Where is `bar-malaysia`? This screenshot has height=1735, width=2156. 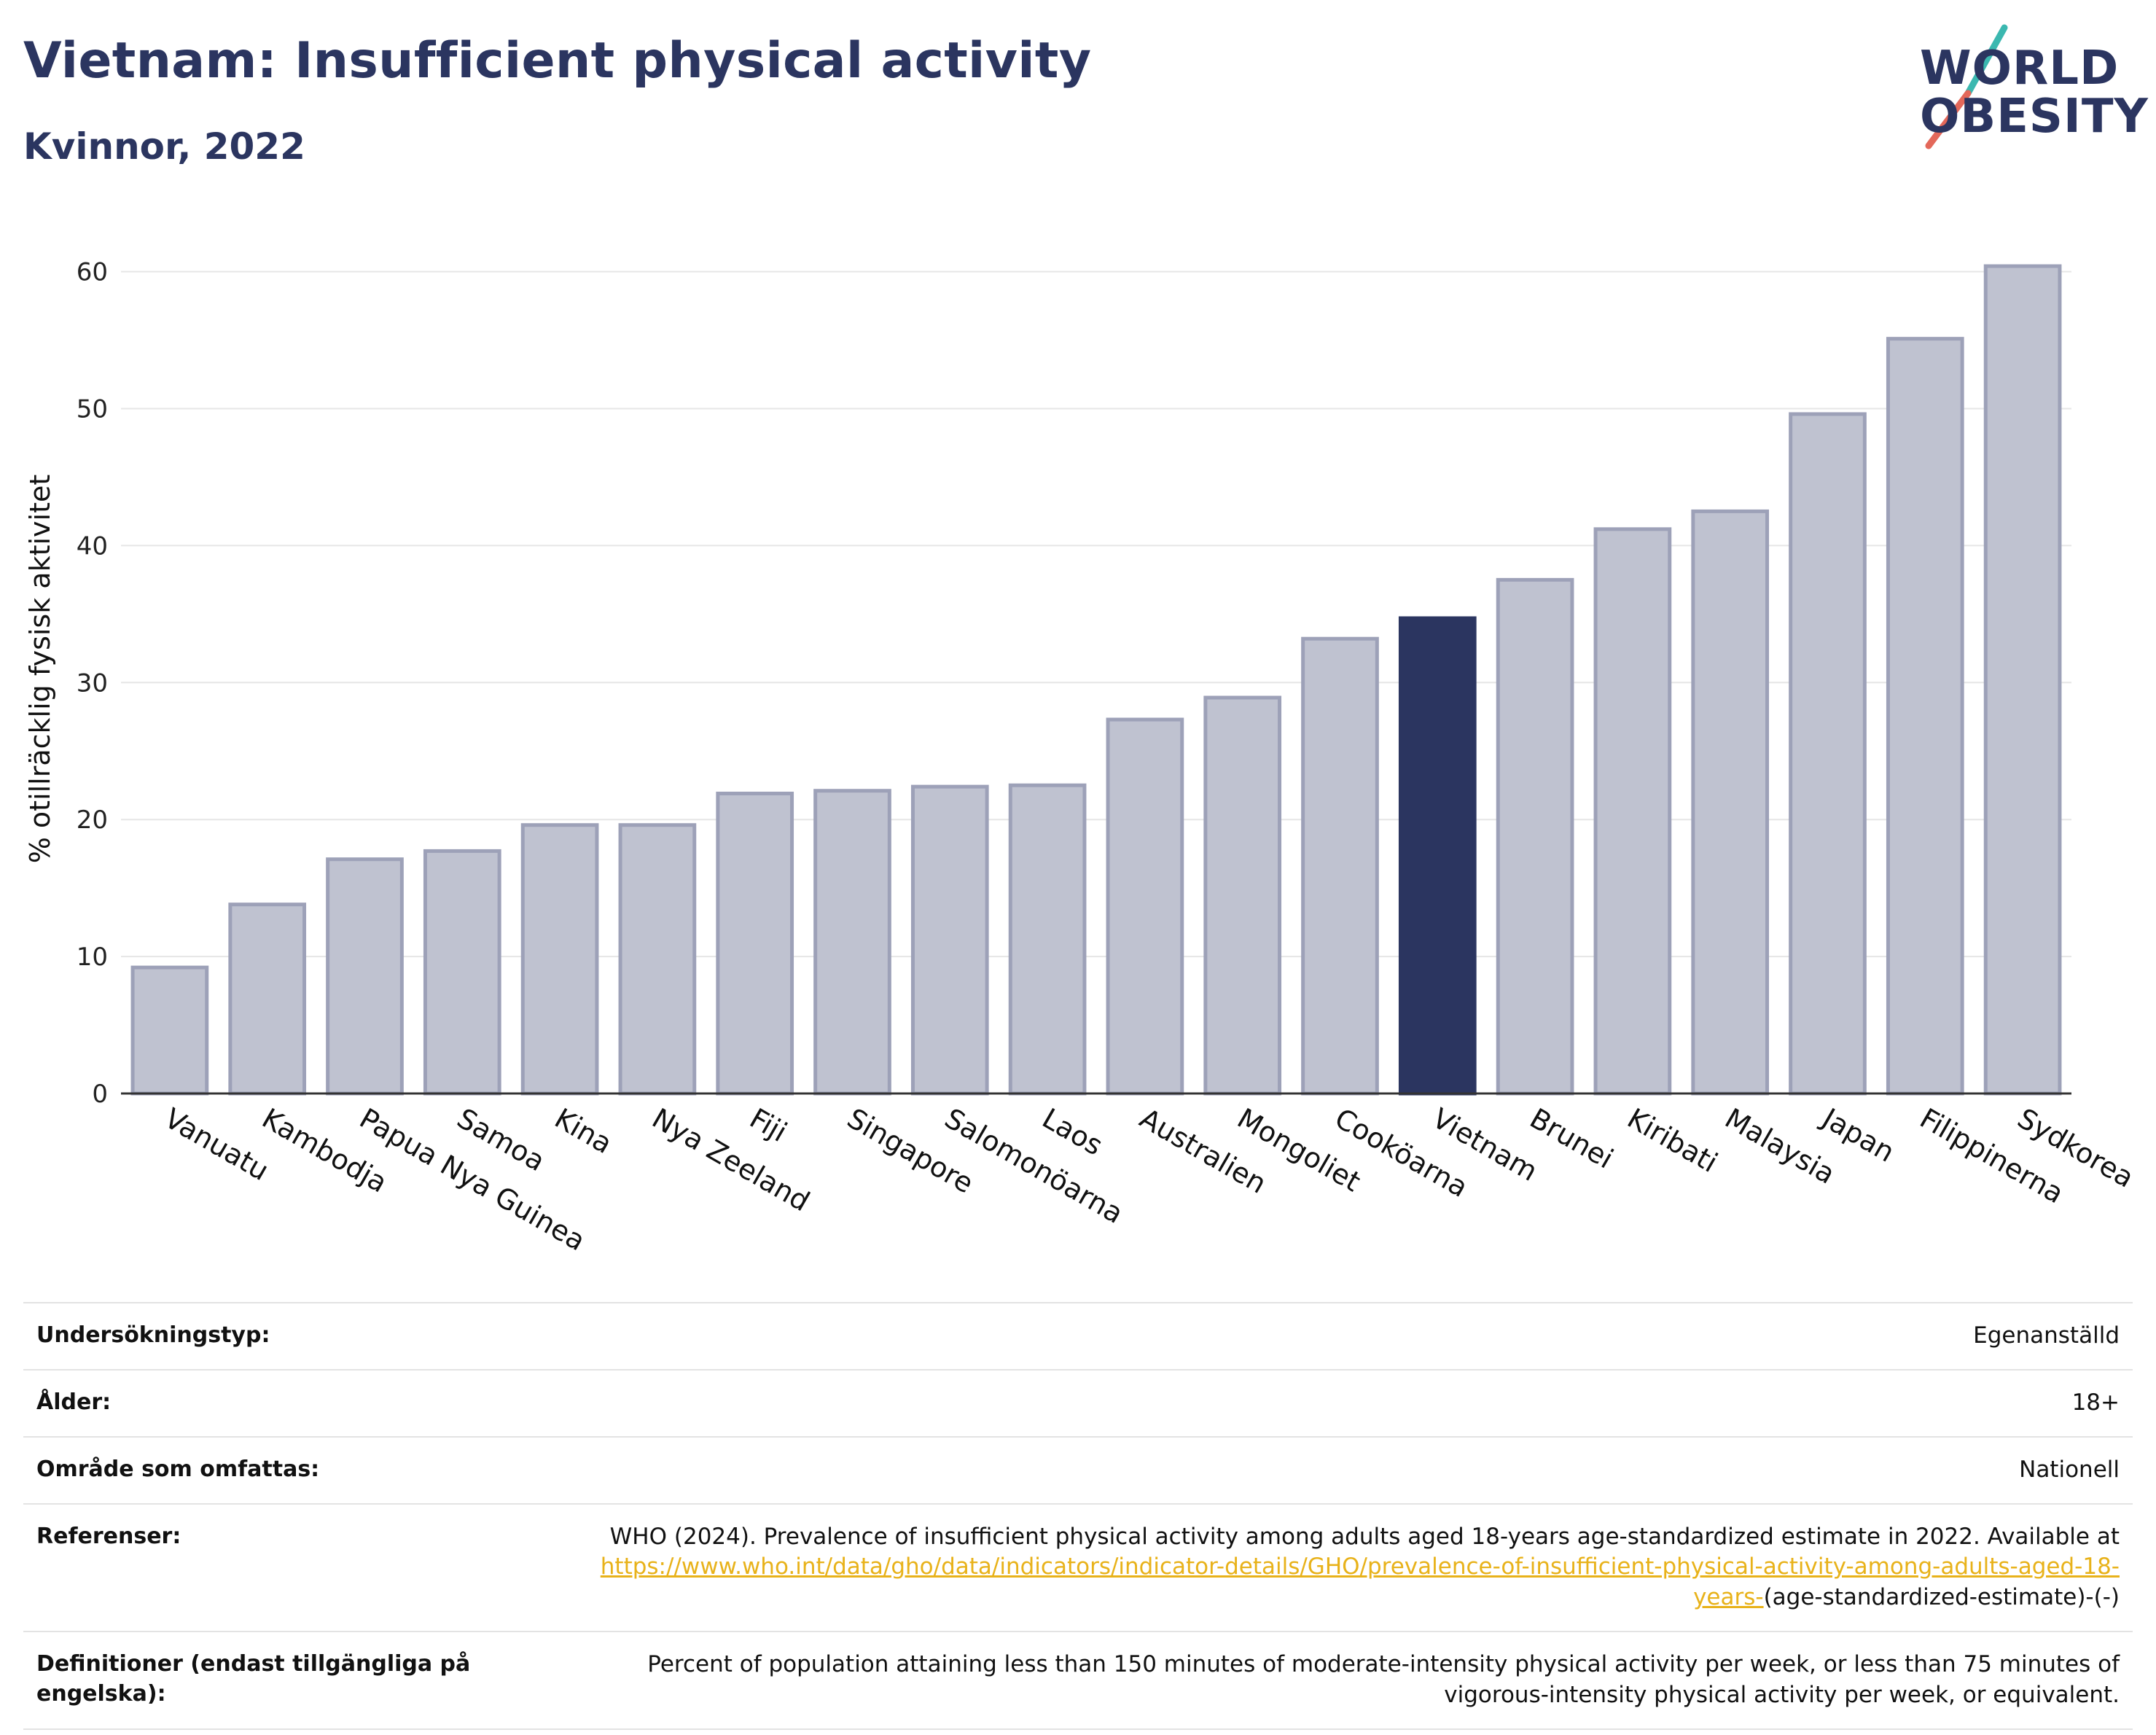
bar-malaysia is located at coordinates (1731, 802).